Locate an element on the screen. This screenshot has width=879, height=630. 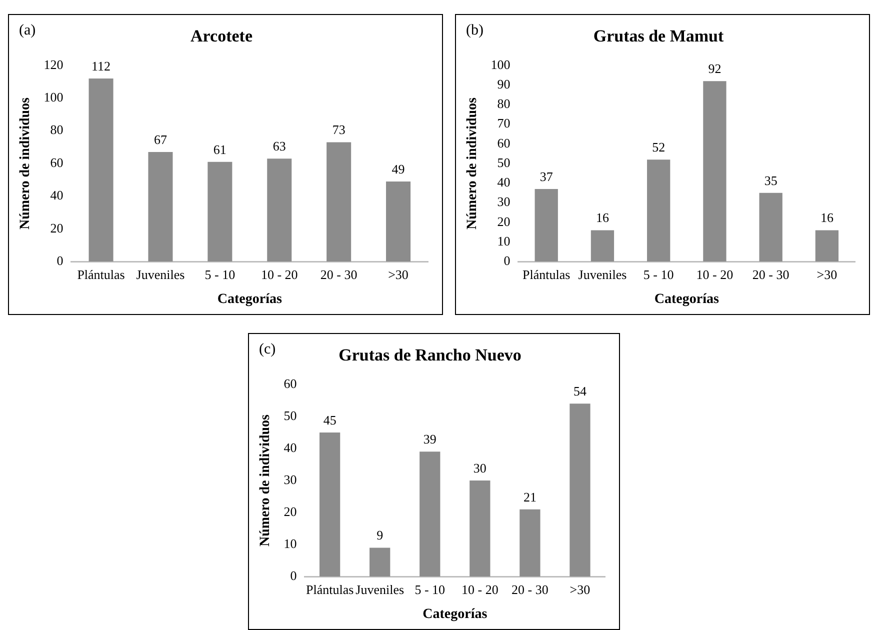
data-label: 54 is located at coordinates (580, 391).